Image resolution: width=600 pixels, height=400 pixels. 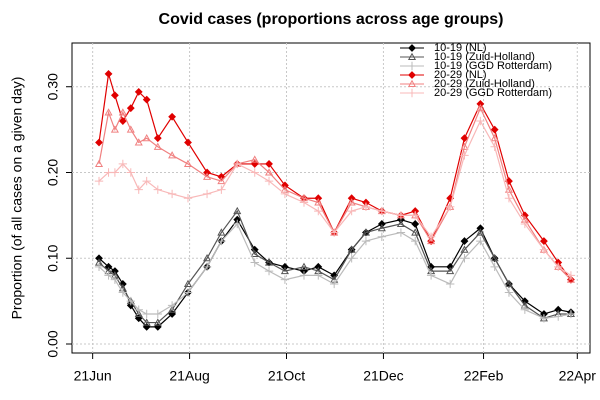 I want to click on x-tick-label: 21Dec, so click(x=383, y=376).